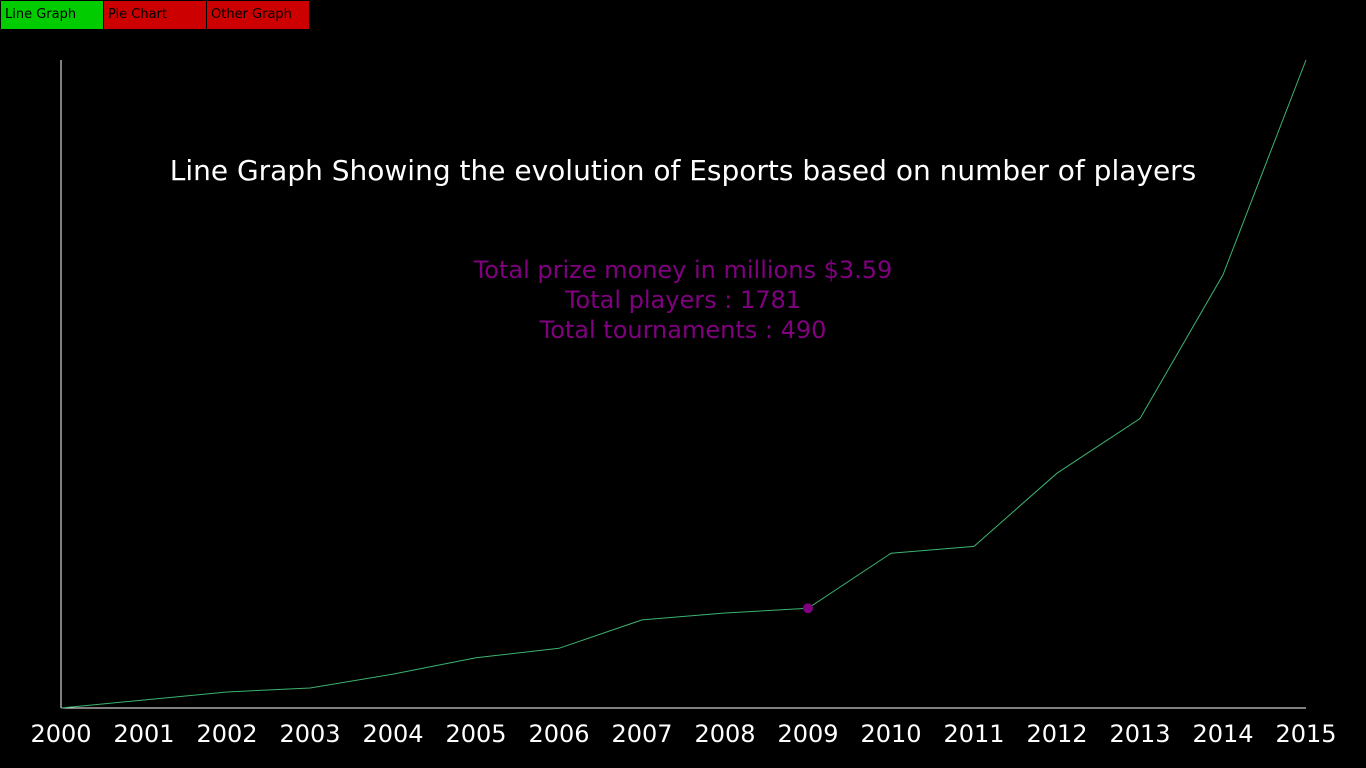 The height and width of the screenshot is (768, 1366). Describe the element at coordinates (226, 734) in the screenshot. I see `x-tick-label: 2002` at that location.